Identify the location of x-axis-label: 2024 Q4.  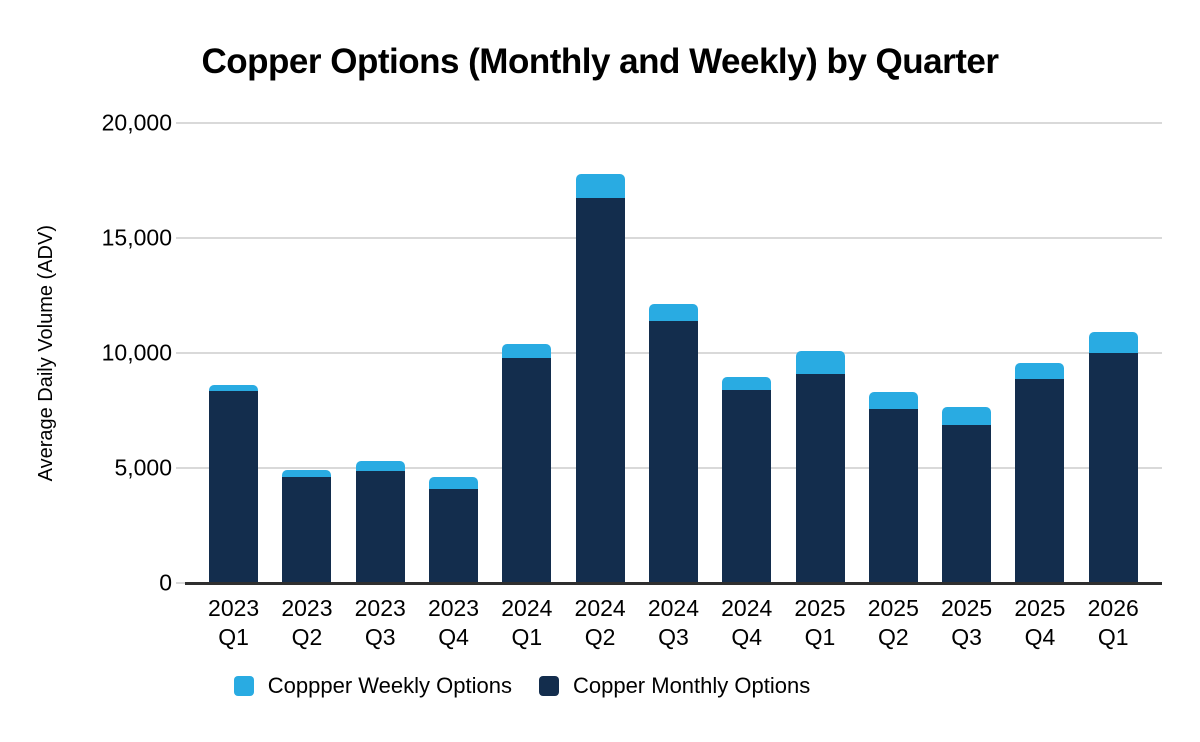
(746, 623).